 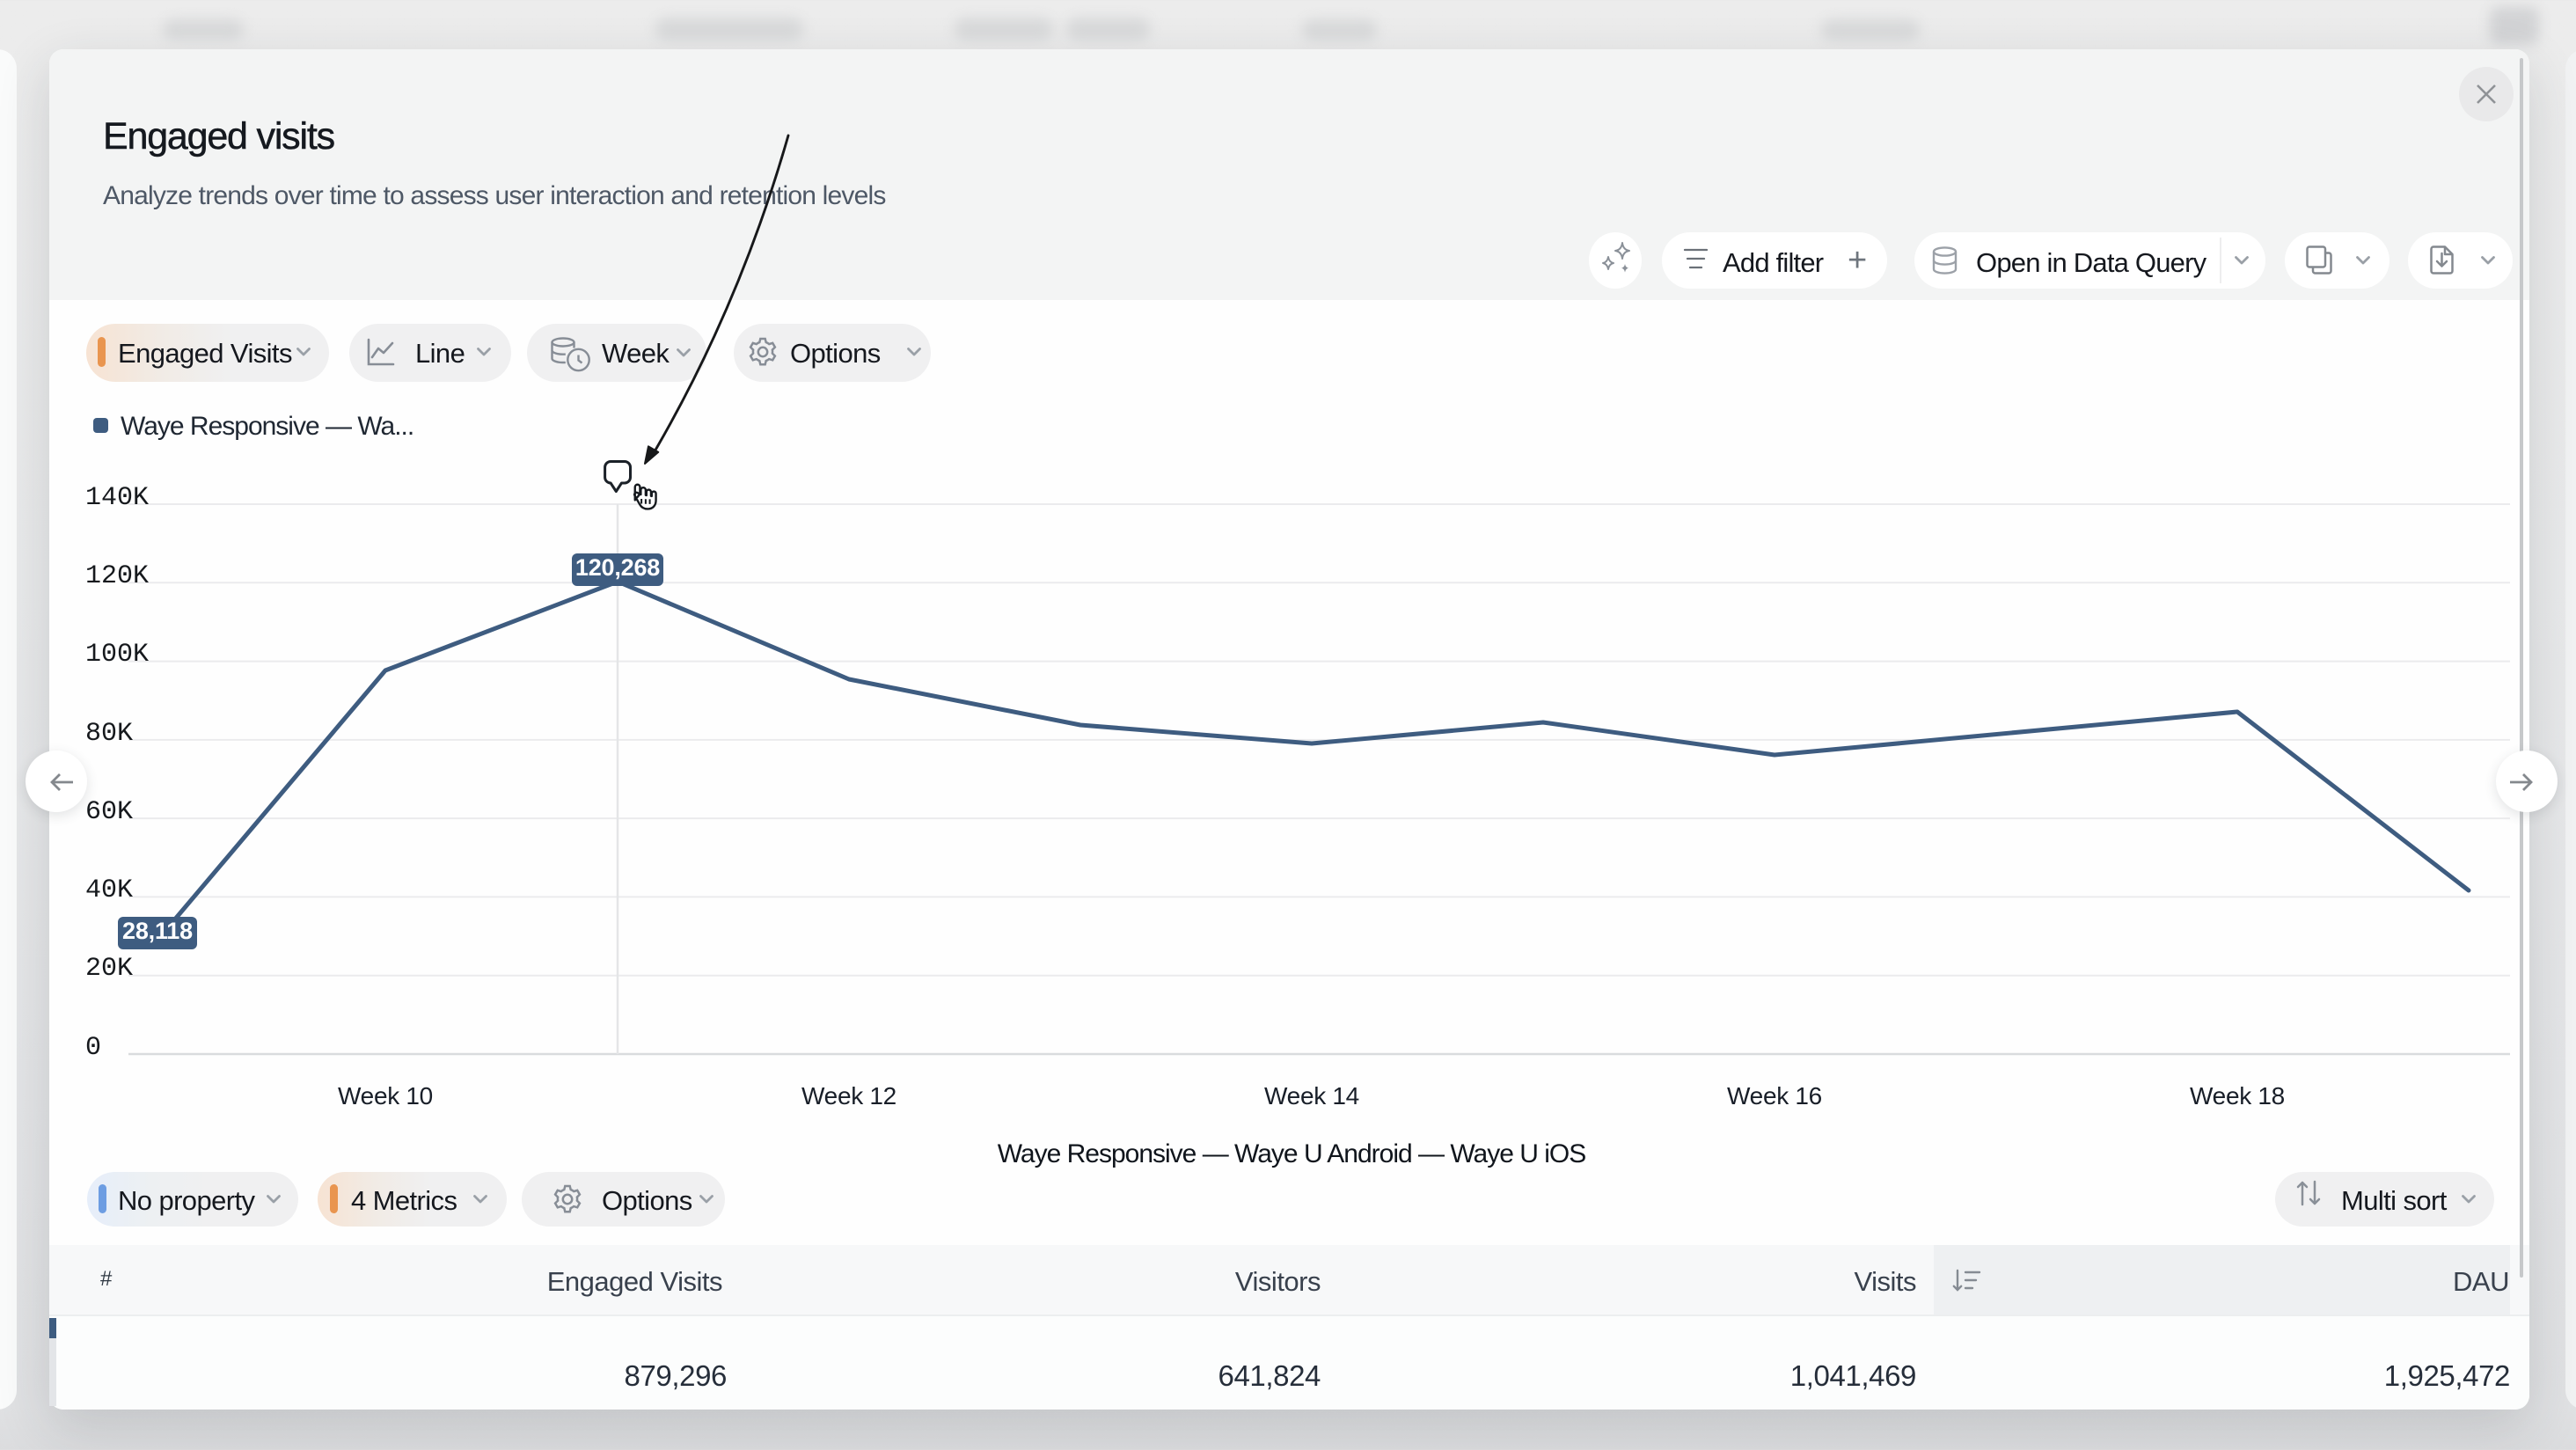 I want to click on svg-text: 80K, so click(x=109, y=734).